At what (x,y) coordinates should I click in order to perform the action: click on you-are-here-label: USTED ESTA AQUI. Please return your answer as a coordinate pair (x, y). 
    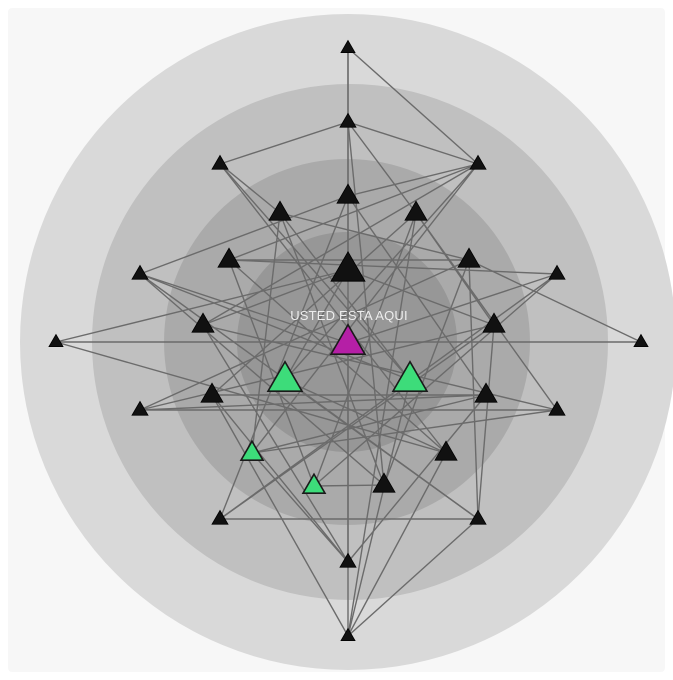
    Looking at the image, I should click on (349, 315).